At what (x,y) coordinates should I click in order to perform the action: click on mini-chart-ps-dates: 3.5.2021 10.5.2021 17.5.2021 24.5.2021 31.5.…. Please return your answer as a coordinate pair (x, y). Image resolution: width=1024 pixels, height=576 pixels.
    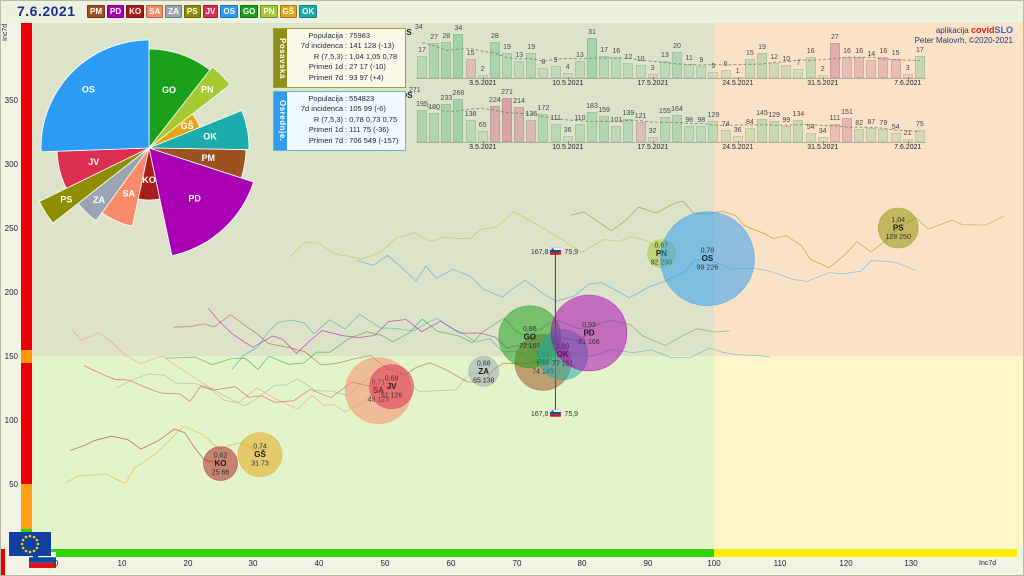
    Looking at the image, I should click on (671, 82).